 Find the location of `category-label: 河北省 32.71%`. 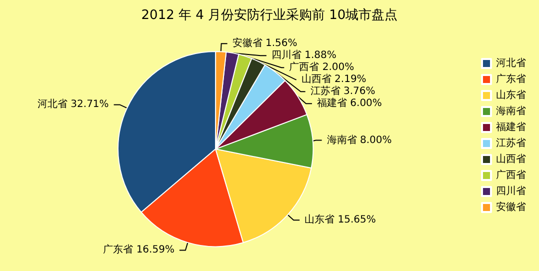

category-label: 河北省 32.71% is located at coordinates (73, 104).